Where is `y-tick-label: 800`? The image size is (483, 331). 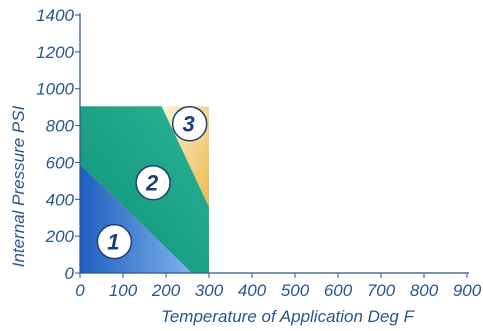 y-tick-label: 800 is located at coordinates (60, 126).